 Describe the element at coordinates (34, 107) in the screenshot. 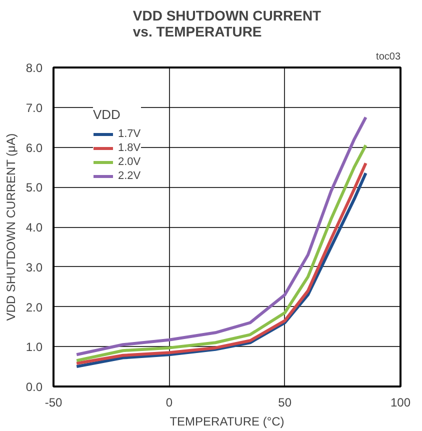

I see `y-tick-label: 7.0` at that location.